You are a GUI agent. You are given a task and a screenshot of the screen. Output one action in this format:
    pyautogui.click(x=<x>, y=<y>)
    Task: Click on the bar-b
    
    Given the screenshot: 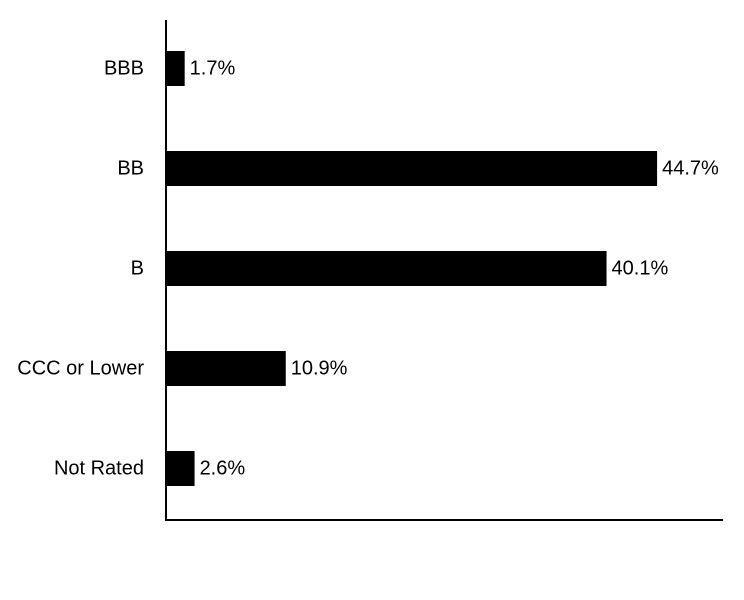 What is the action you would take?
    pyautogui.click(x=386, y=268)
    